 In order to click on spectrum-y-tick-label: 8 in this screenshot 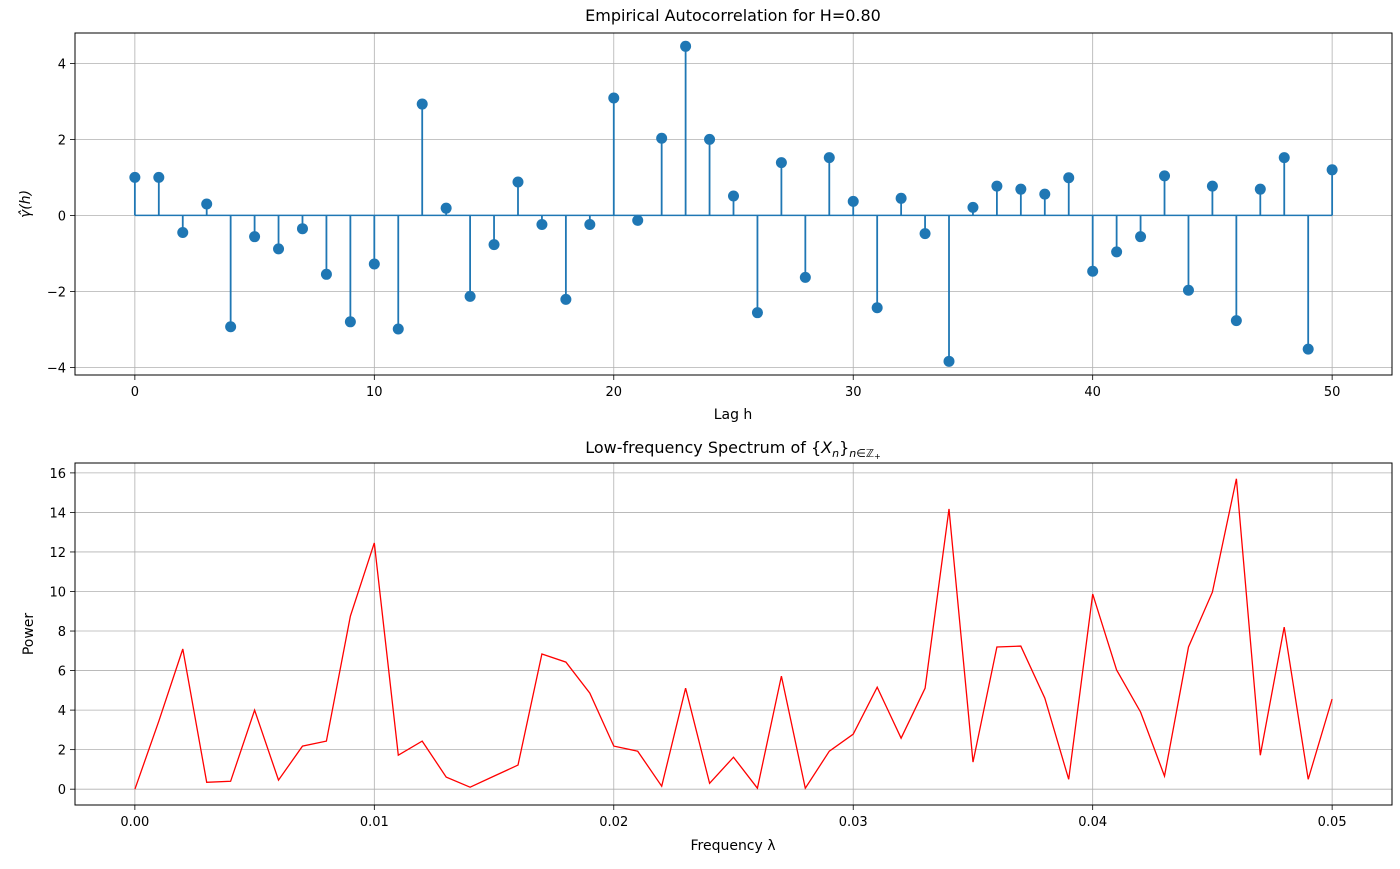, I will do `click(62, 632)`.